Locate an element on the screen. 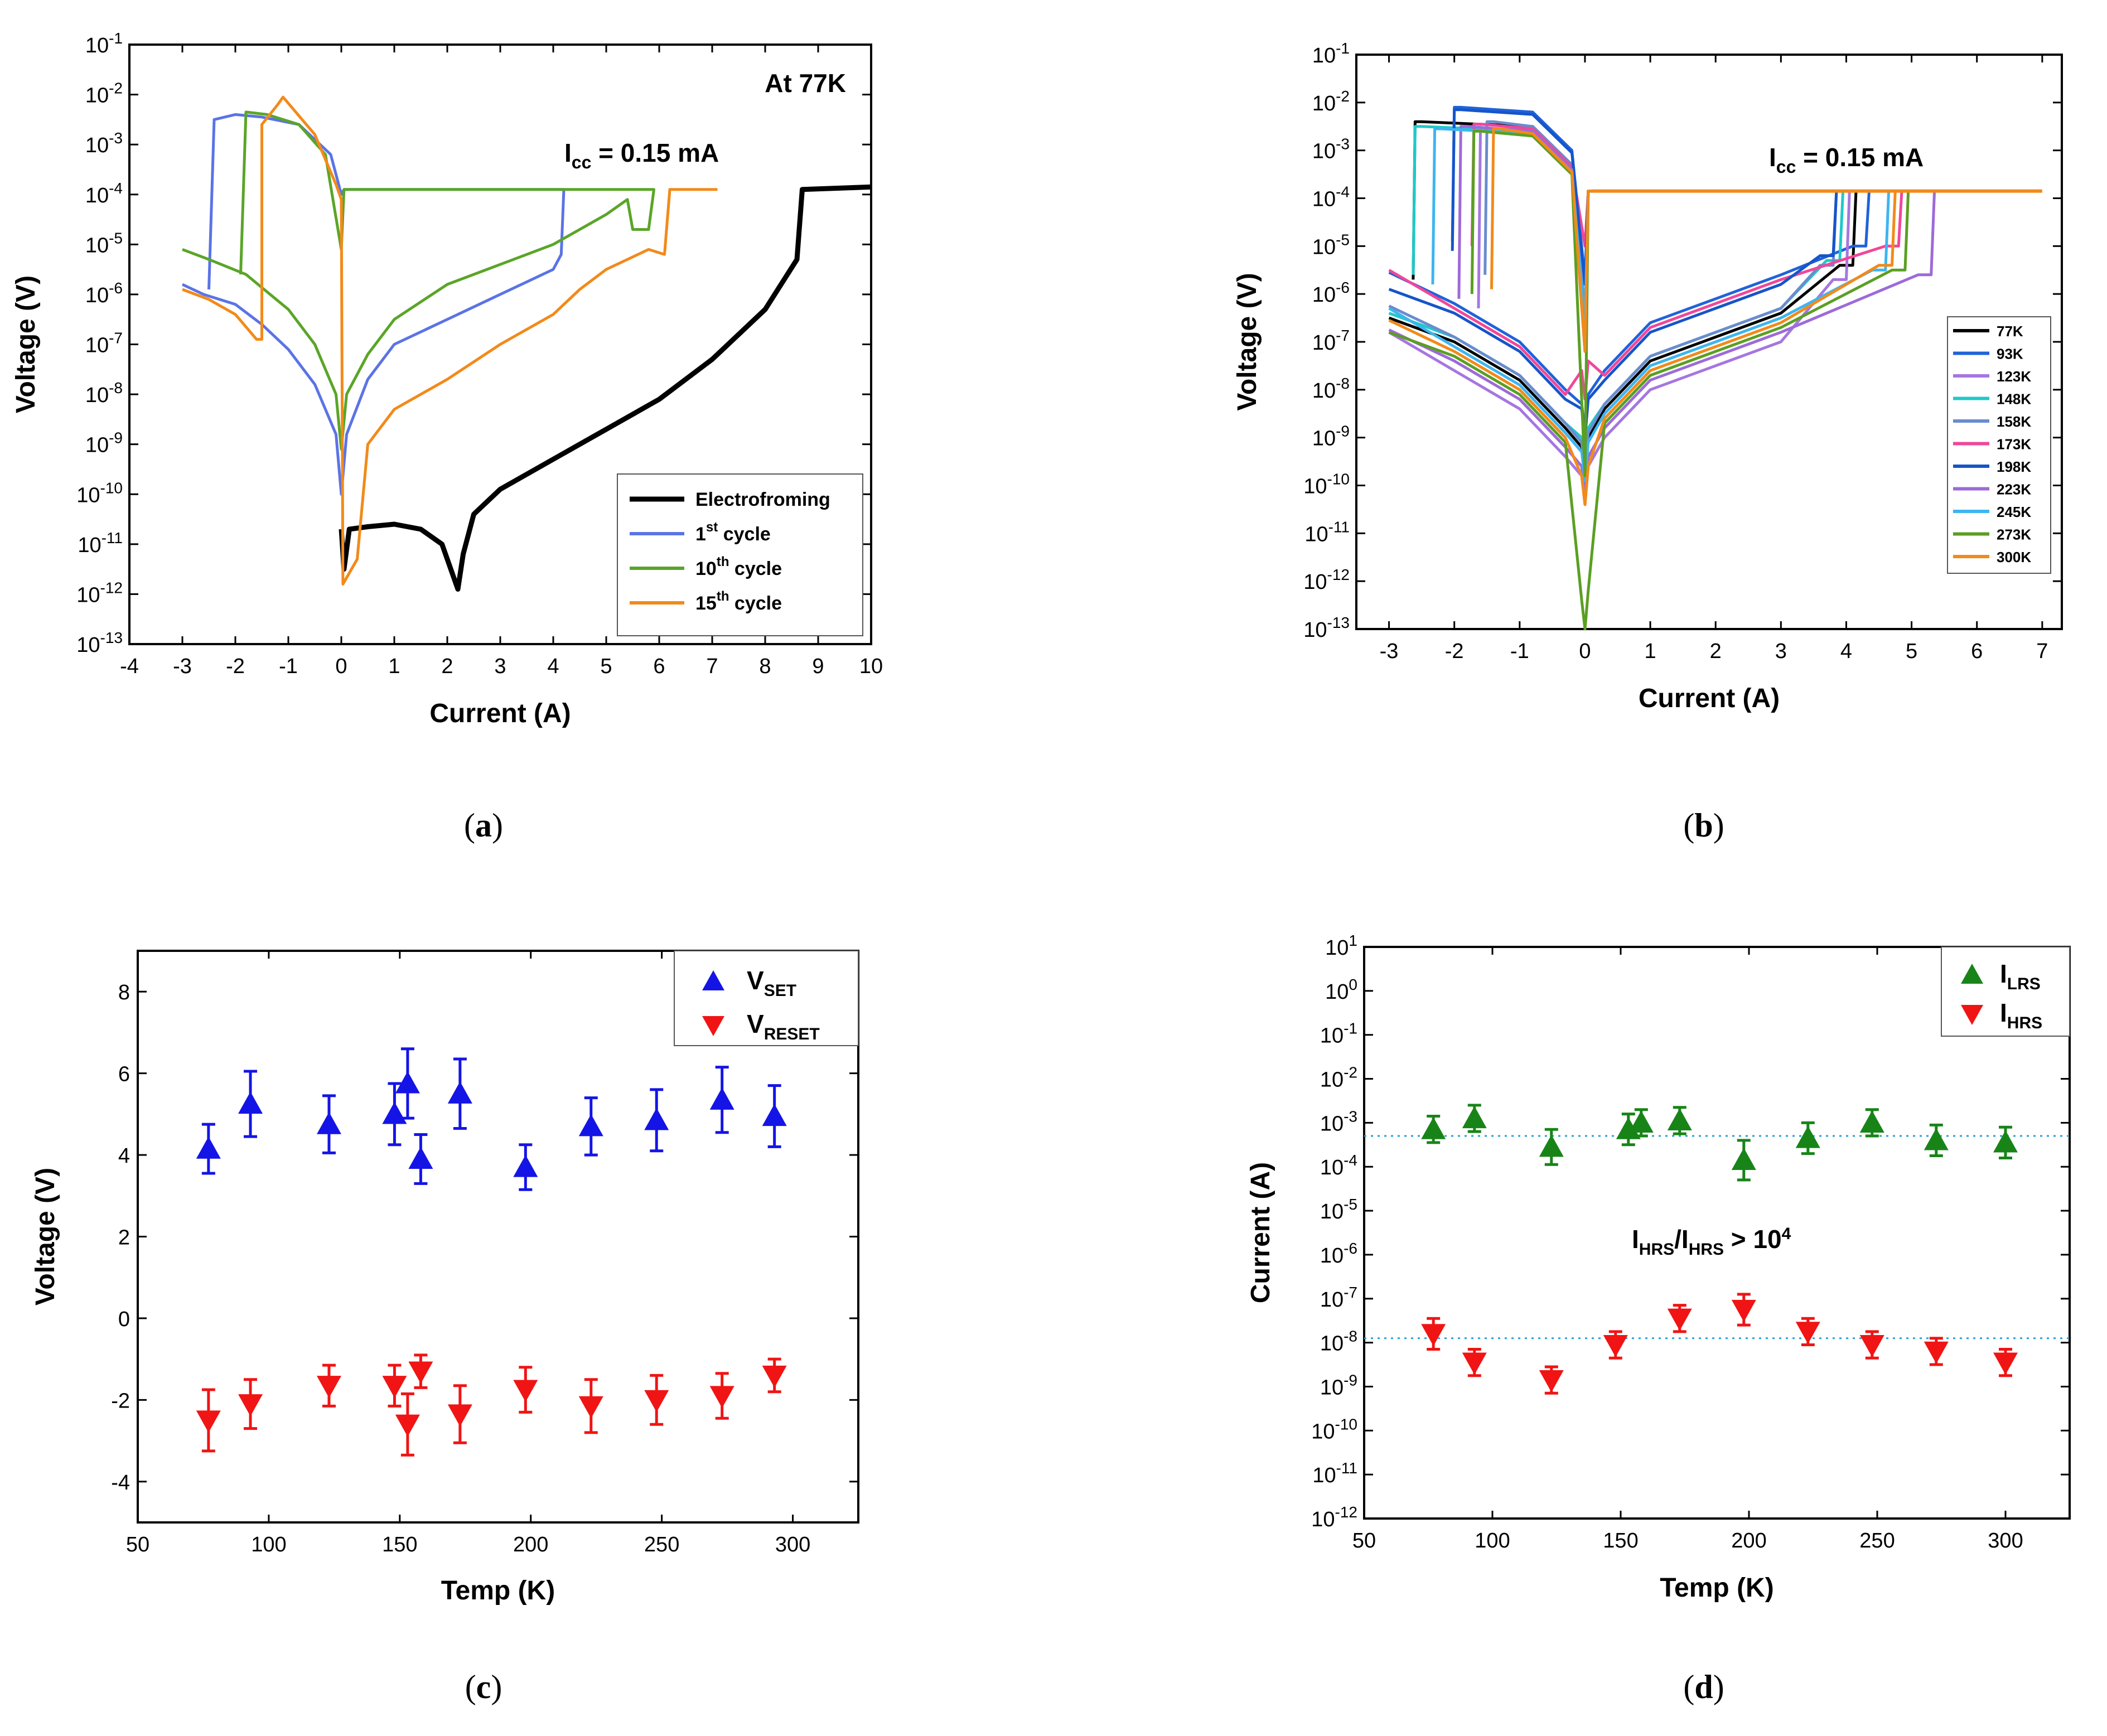 This screenshot has height=1736, width=2107. y-tick-label: 6 is located at coordinates (124, 1074).